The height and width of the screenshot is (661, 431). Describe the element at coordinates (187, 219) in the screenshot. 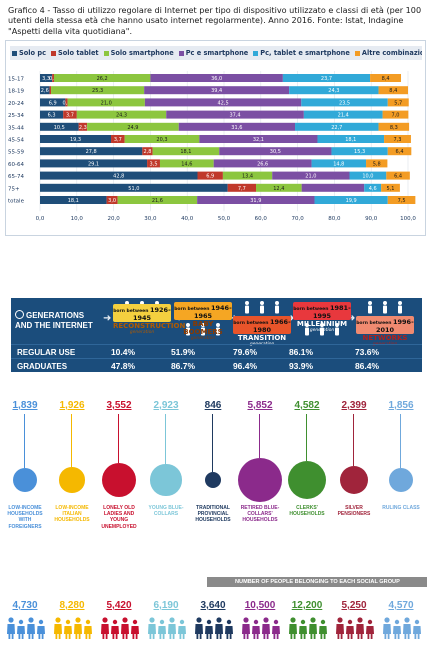

I see `x-tick-label: 40,0` at that location.